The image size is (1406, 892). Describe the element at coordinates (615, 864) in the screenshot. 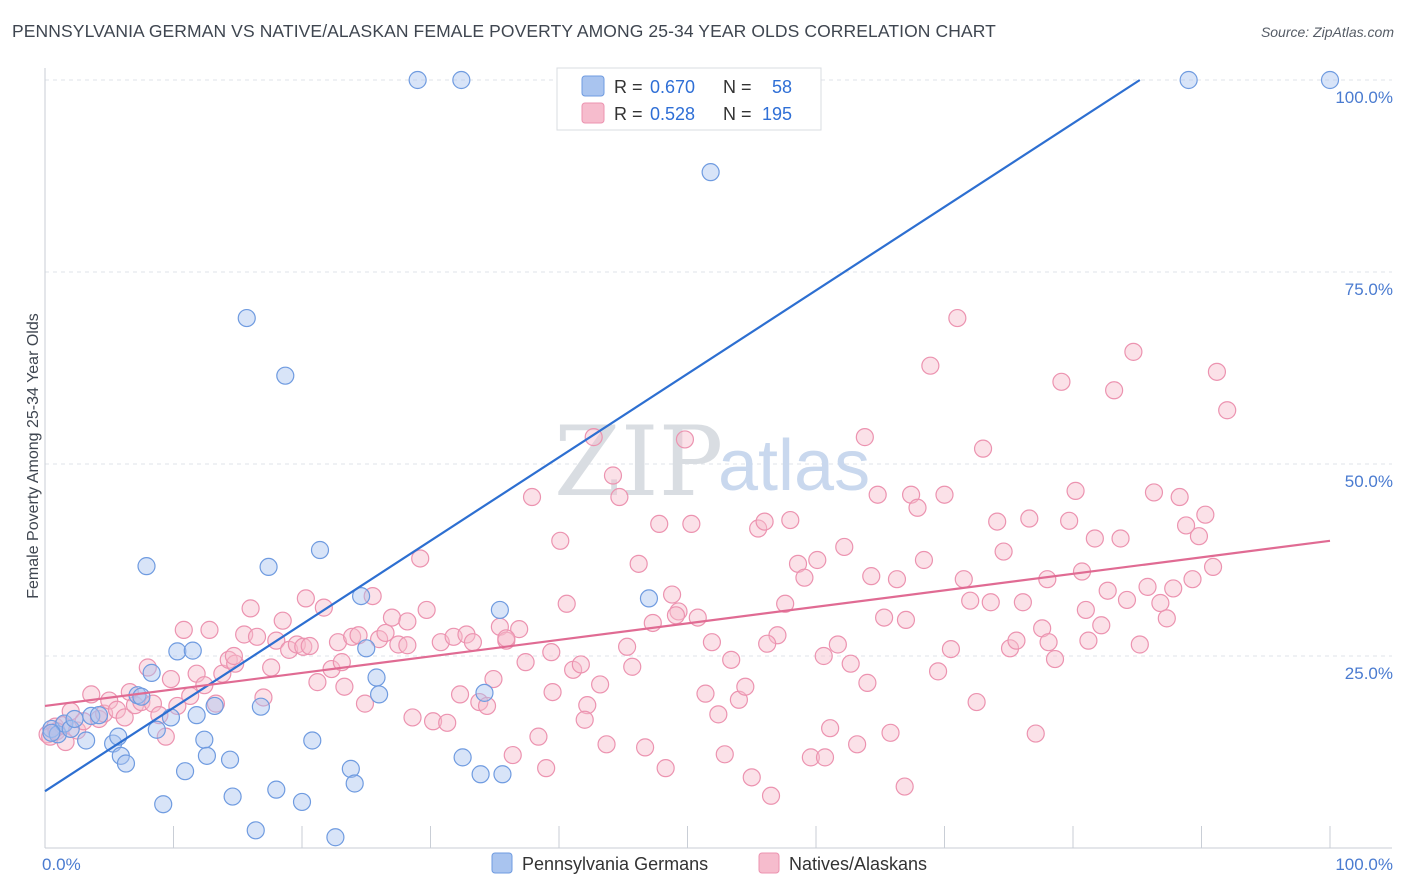

I see `legend-label-blue: Pennsylvania Germans` at that location.